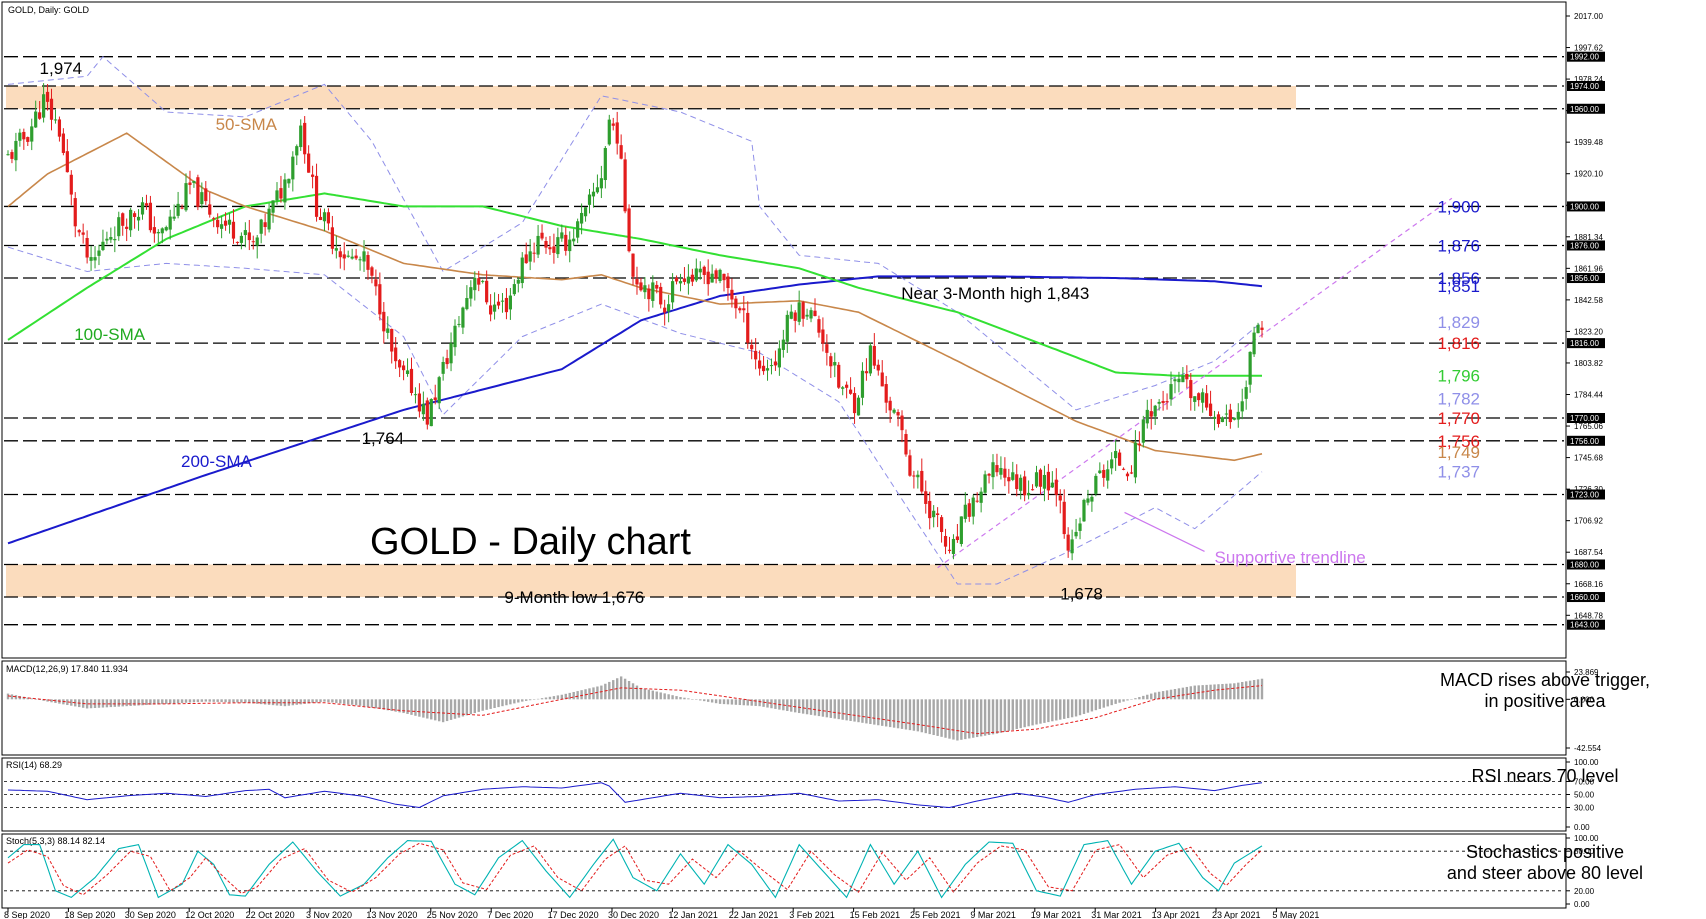 Image resolution: width=1706 pixels, height=919 pixels. What do you see at coordinates (27, 914) in the screenshot?
I see `time-tick-label: 8 Sep 2020` at bounding box center [27, 914].